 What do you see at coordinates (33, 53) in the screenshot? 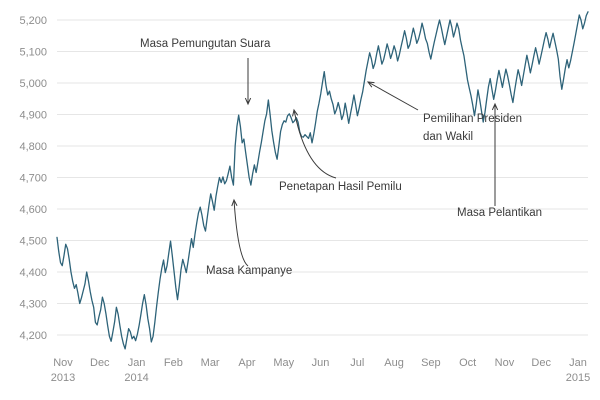
I see `y-axis-tick-label: 5,100` at bounding box center [33, 53].